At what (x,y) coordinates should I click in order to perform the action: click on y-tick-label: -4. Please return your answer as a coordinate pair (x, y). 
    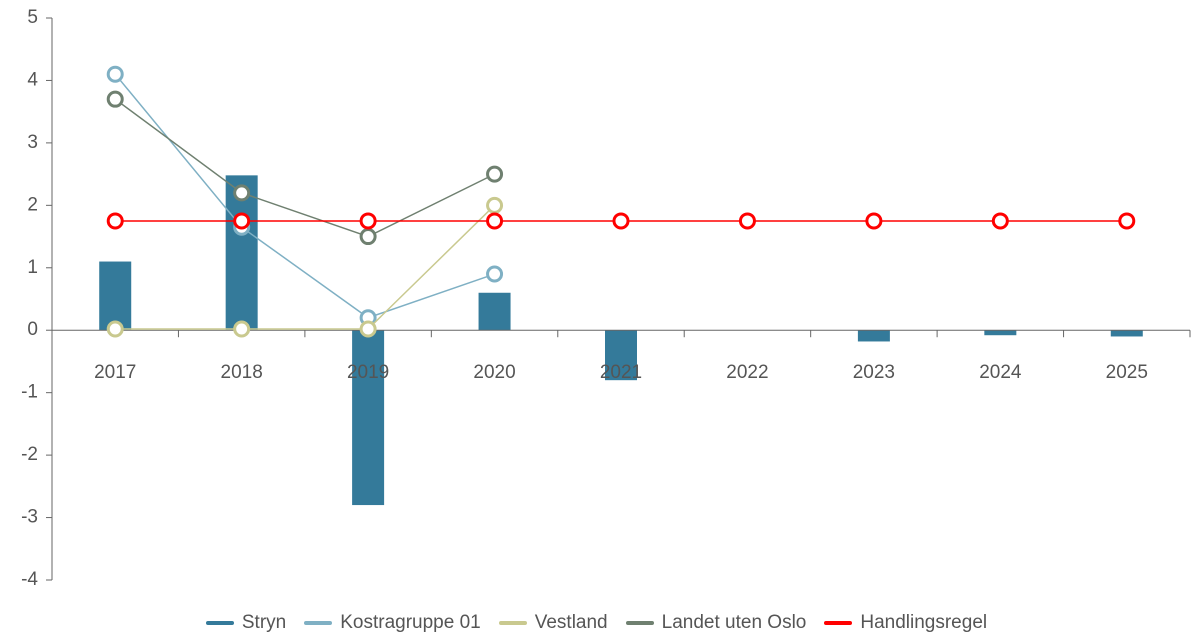
    Looking at the image, I should click on (29, 579).